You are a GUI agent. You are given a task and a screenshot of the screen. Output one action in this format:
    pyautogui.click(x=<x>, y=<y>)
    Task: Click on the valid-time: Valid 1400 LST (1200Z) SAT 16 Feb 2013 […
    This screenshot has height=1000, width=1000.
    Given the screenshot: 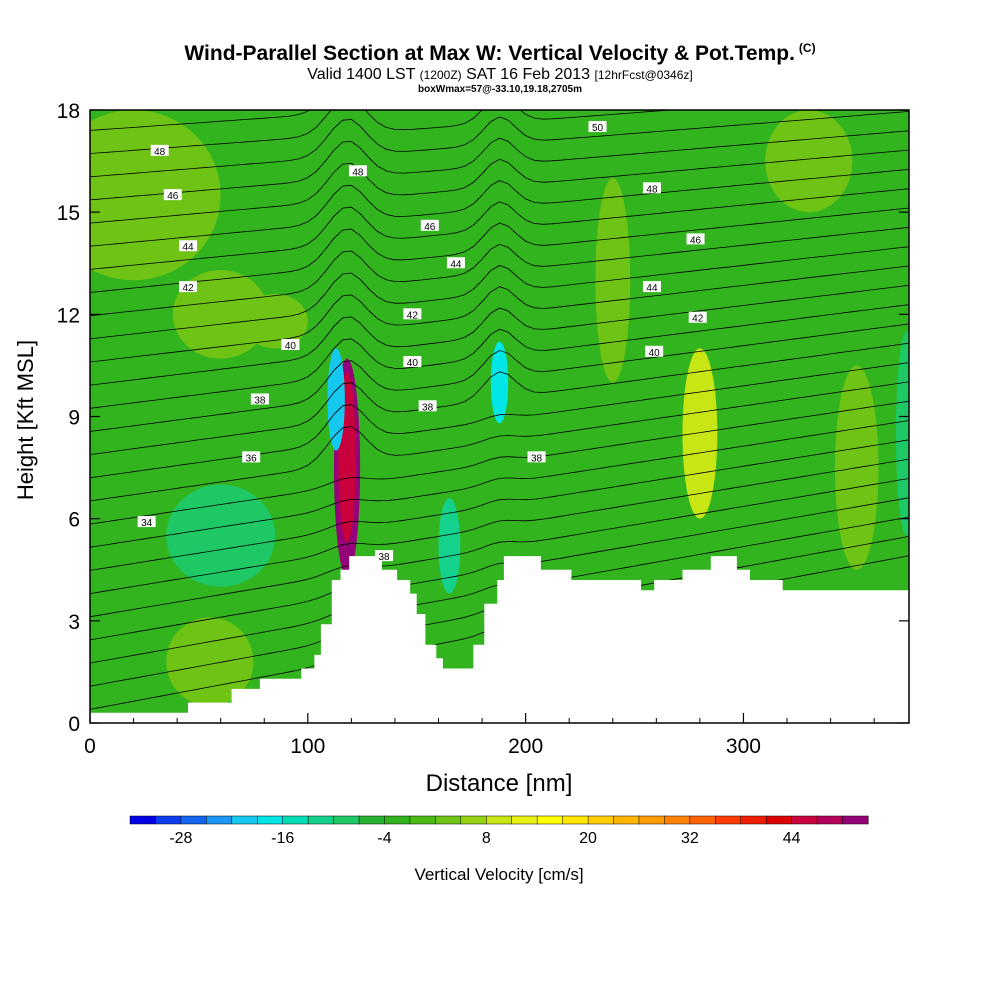 What is the action you would take?
    pyautogui.click(x=500, y=75)
    